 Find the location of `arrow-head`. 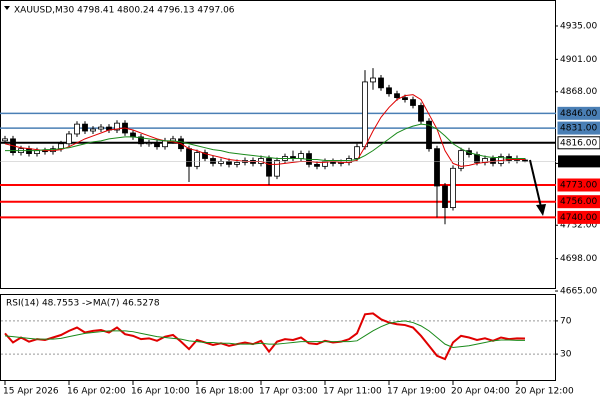

arrow-head is located at coordinates (541, 210).